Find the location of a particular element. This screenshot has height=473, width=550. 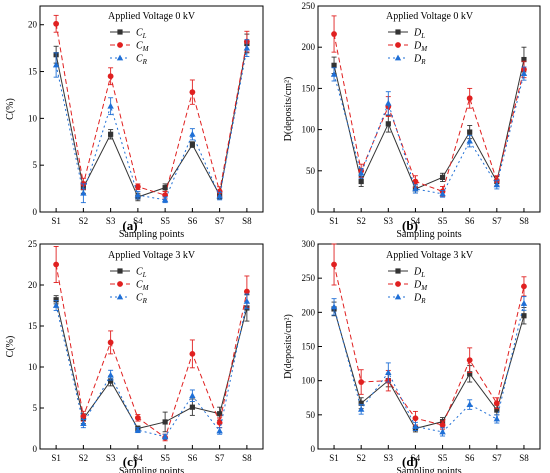

x-tick-label: S7 is located at coordinates (220, 221).